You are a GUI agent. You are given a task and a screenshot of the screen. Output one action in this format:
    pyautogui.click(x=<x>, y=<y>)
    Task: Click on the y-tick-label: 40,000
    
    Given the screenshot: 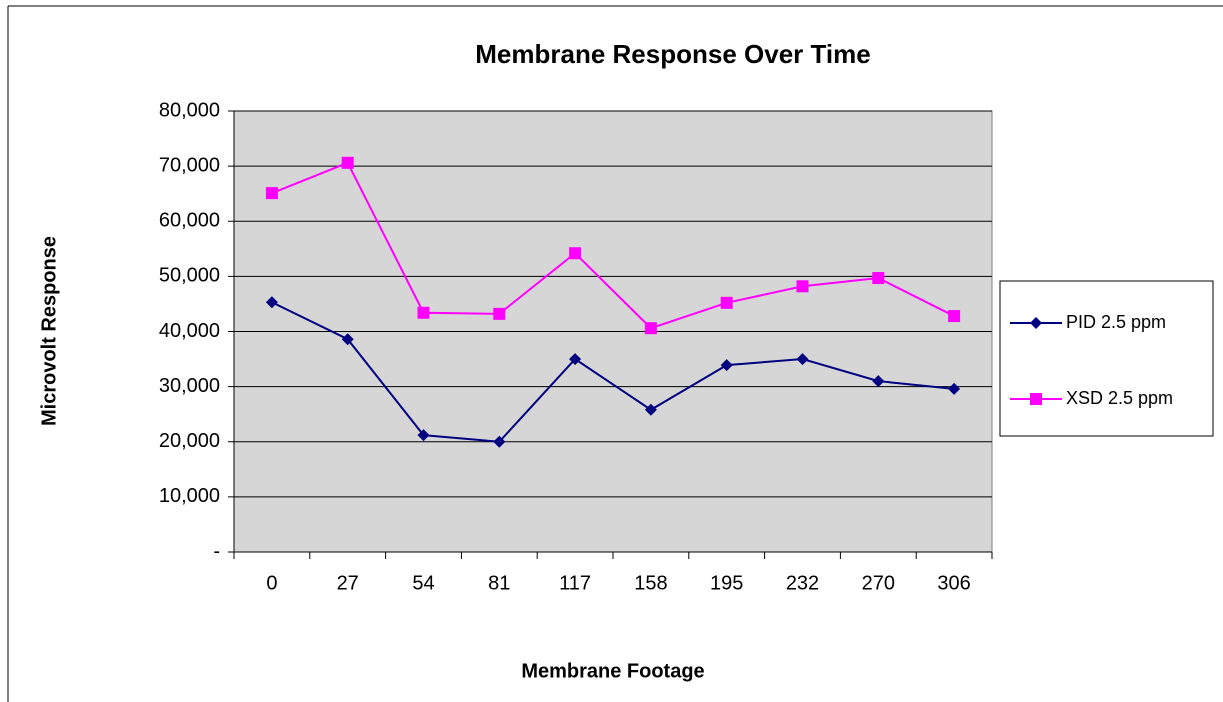 What is the action you would take?
    pyautogui.click(x=189, y=331)
    